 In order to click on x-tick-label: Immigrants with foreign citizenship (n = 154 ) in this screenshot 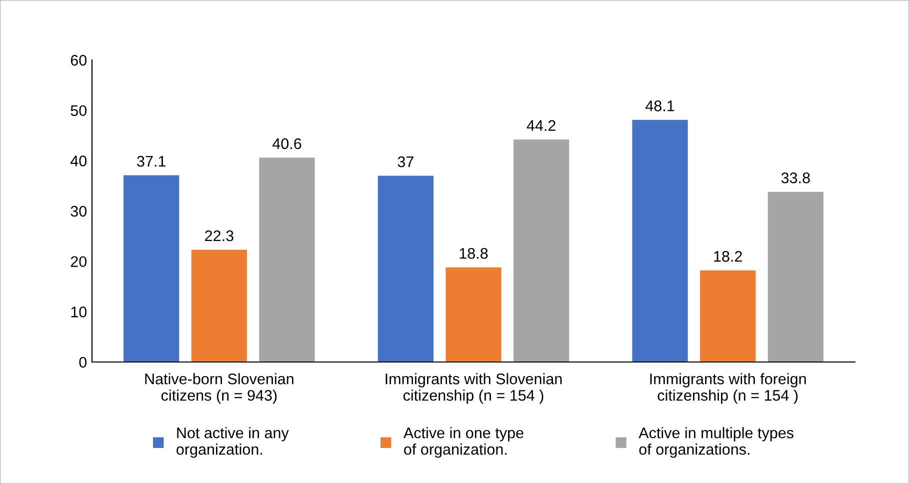, I will do `click(728, 388)`.